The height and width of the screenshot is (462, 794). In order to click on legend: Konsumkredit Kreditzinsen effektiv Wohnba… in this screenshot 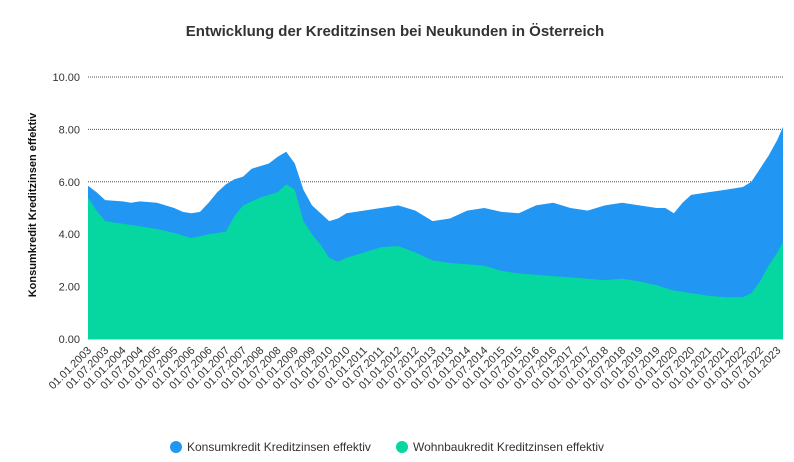, I will do `click(387, 447)`.